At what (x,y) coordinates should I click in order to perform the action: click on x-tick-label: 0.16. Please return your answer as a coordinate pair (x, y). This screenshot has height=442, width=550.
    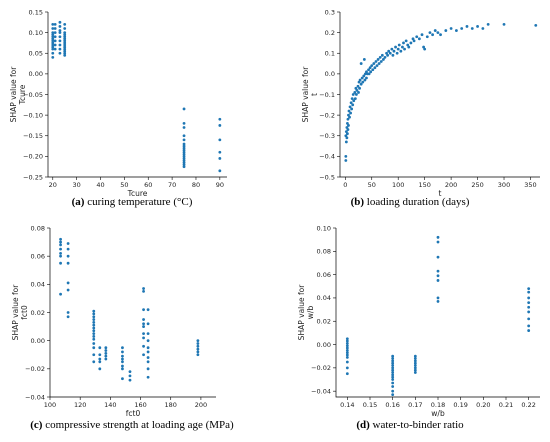
    Looking at the image, I should click on (392, 405).